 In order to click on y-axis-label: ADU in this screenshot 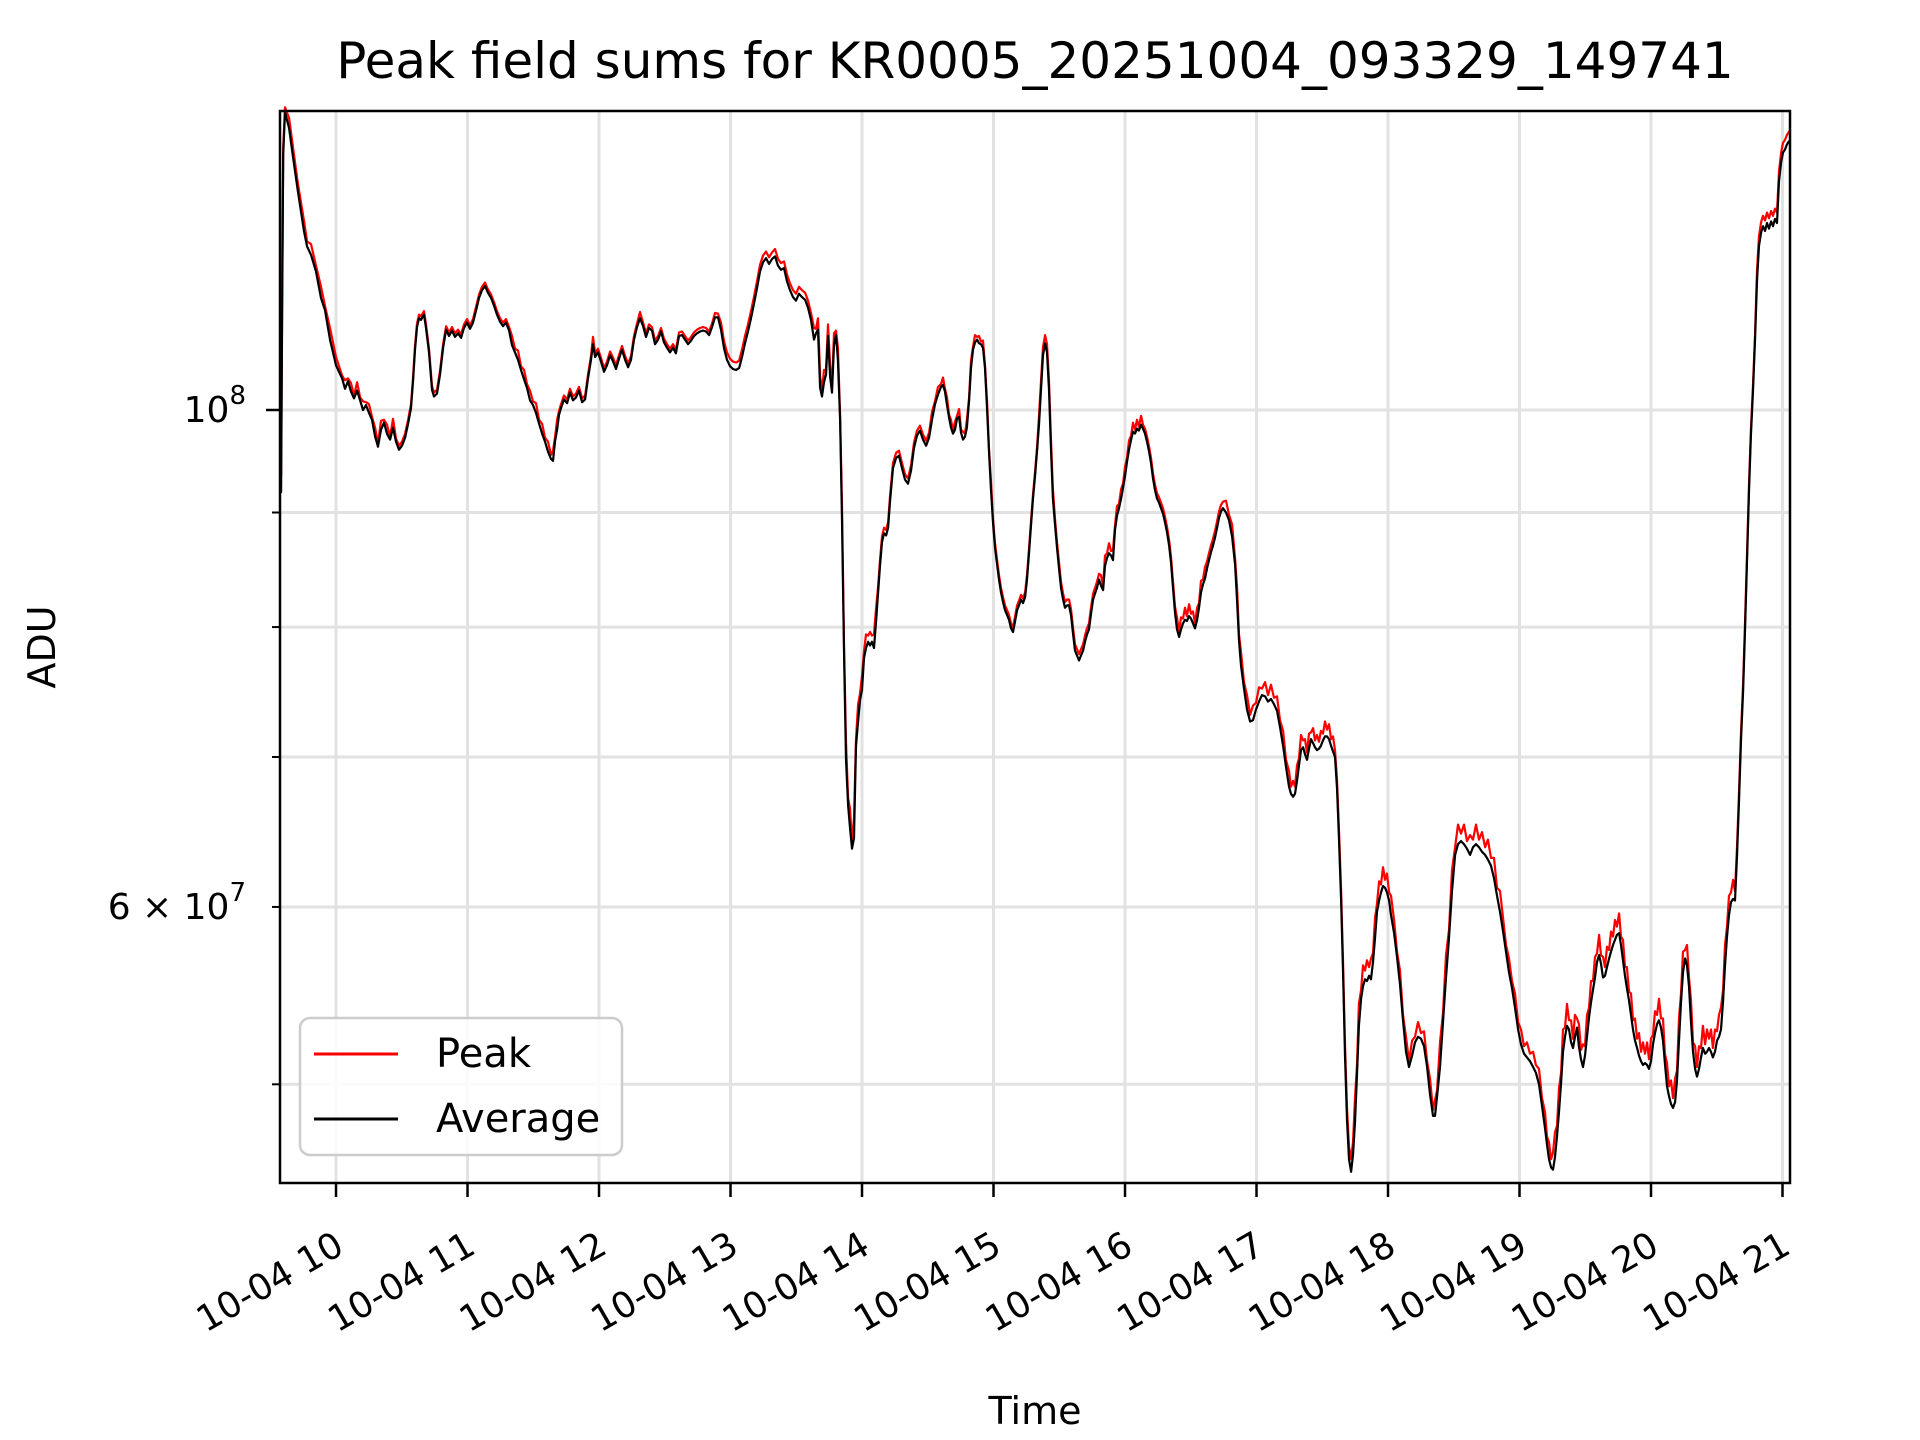, I will do `click(42, 646)`.